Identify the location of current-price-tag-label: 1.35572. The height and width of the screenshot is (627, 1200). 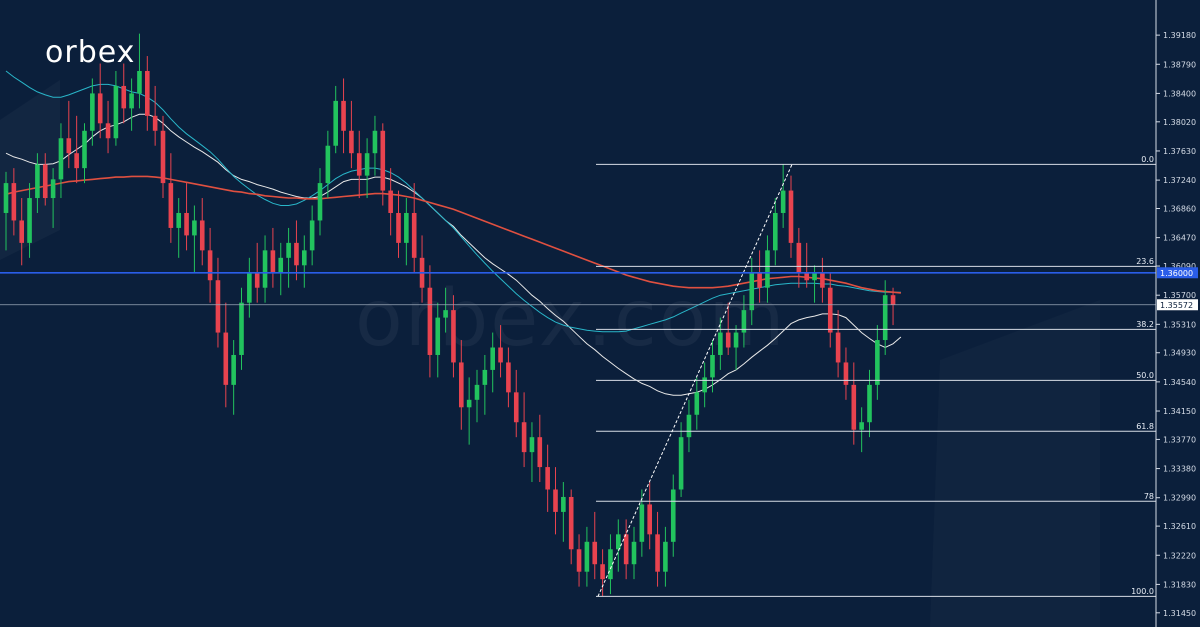
(1176, 305).